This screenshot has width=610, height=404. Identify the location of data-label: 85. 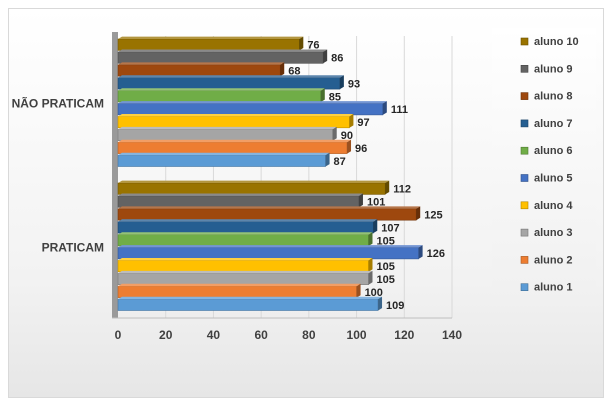
(335, 97).